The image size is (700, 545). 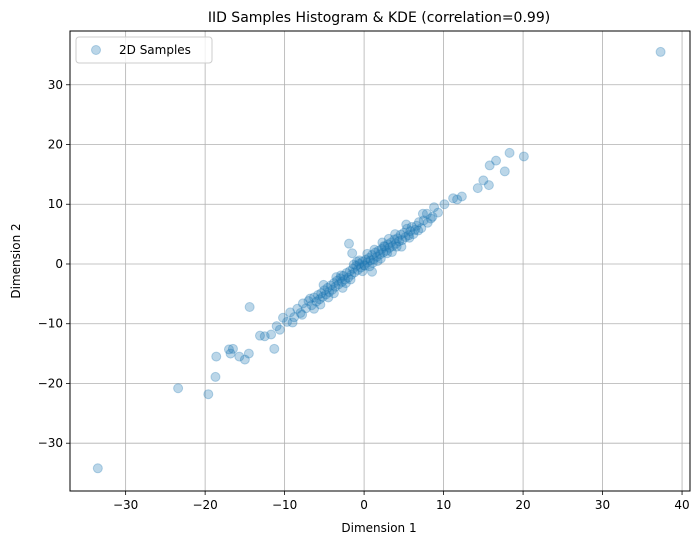 What do you see at coordinates (54, 264) in the screenshot?
I see `y-axis-ticks: −30 −20 −10 0 10 20 30` at bounding box center [54, 264].